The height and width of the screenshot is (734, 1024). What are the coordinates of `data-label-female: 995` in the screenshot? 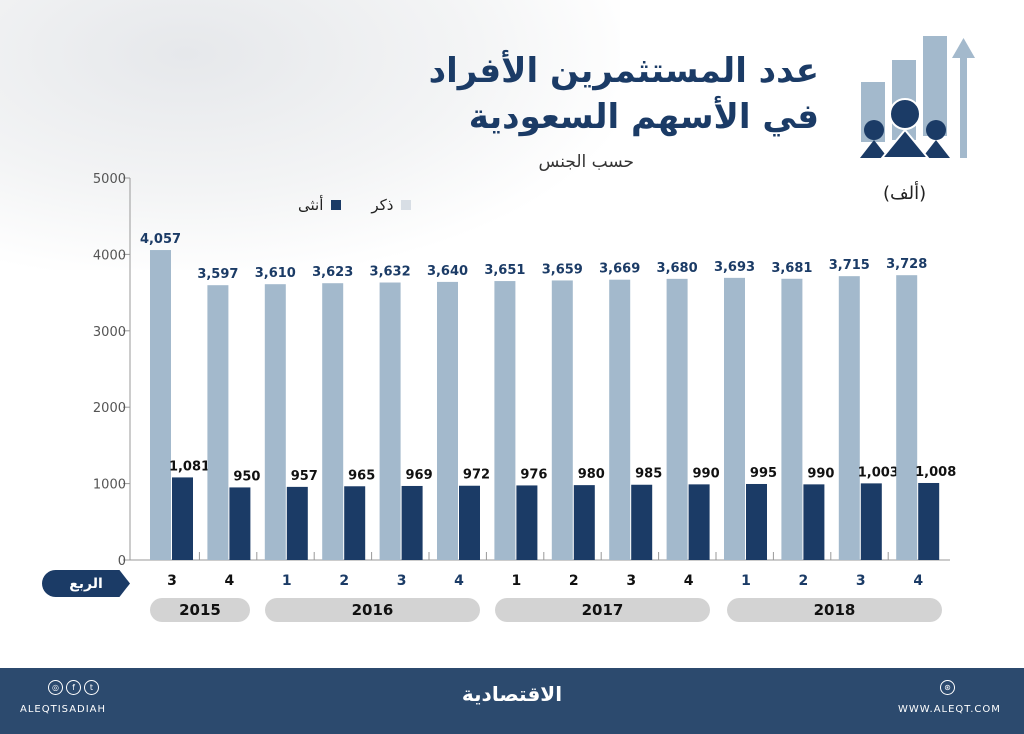 It's located at (763, 473).